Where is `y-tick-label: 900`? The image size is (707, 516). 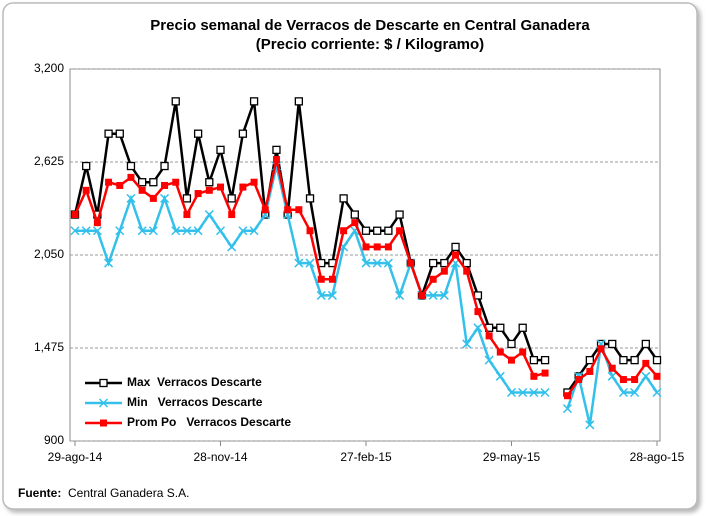
y-tick-label: 900 is located at coordinates (54, 440).